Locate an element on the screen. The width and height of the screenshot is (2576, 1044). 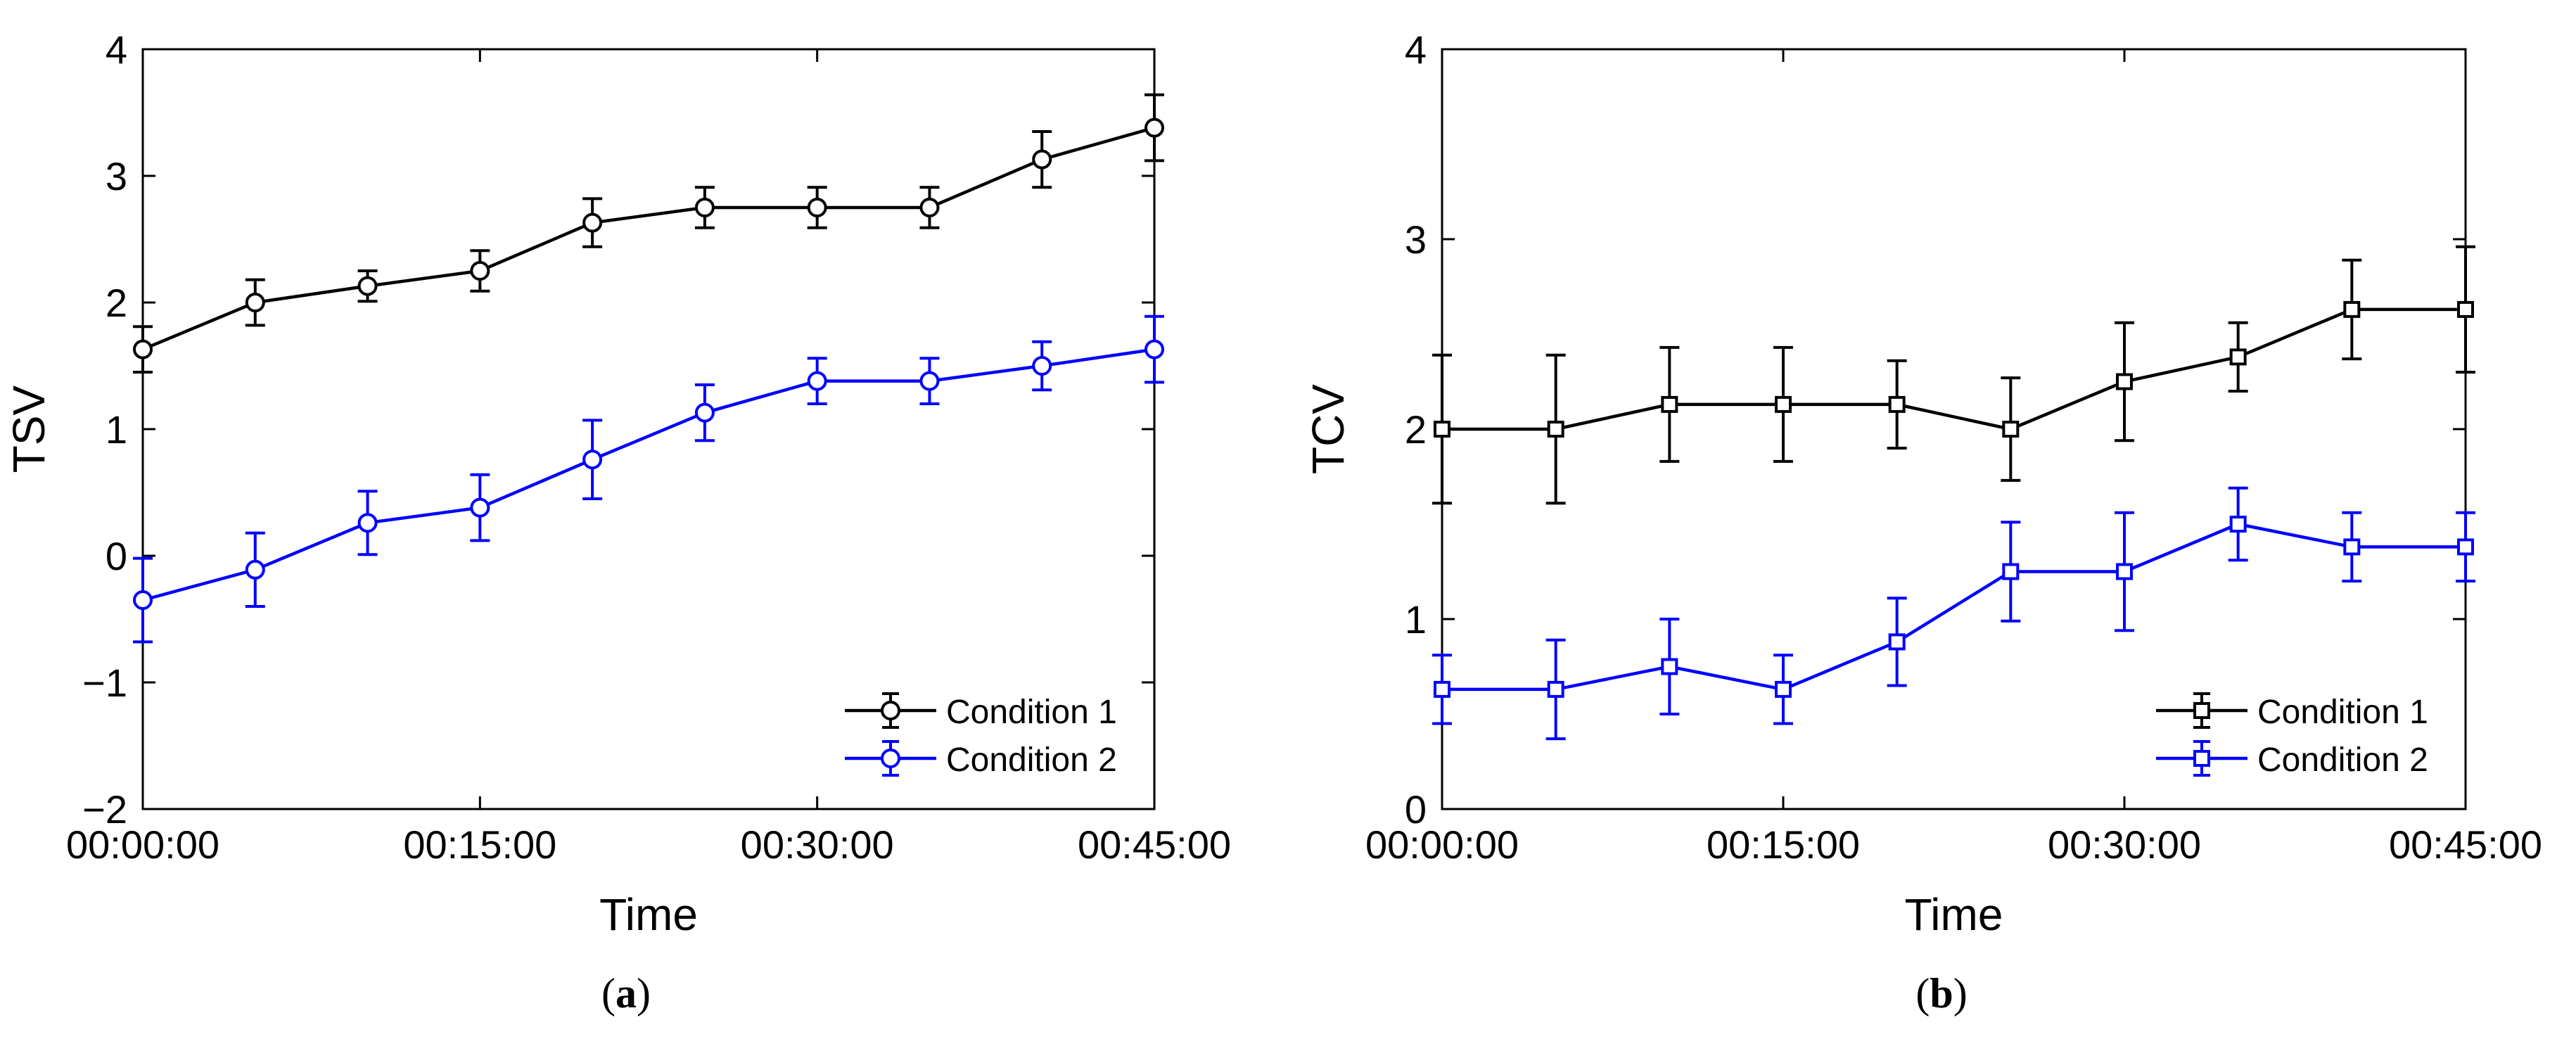
panel-a-y-tick-label: −2 is located at coordinates (104, 810).